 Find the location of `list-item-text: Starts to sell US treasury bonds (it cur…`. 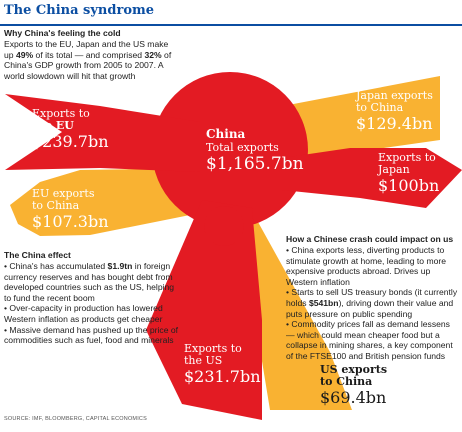

list-item-text: Starts to sell US treasury bonds (it cur… is located at coordinates (372, 297).